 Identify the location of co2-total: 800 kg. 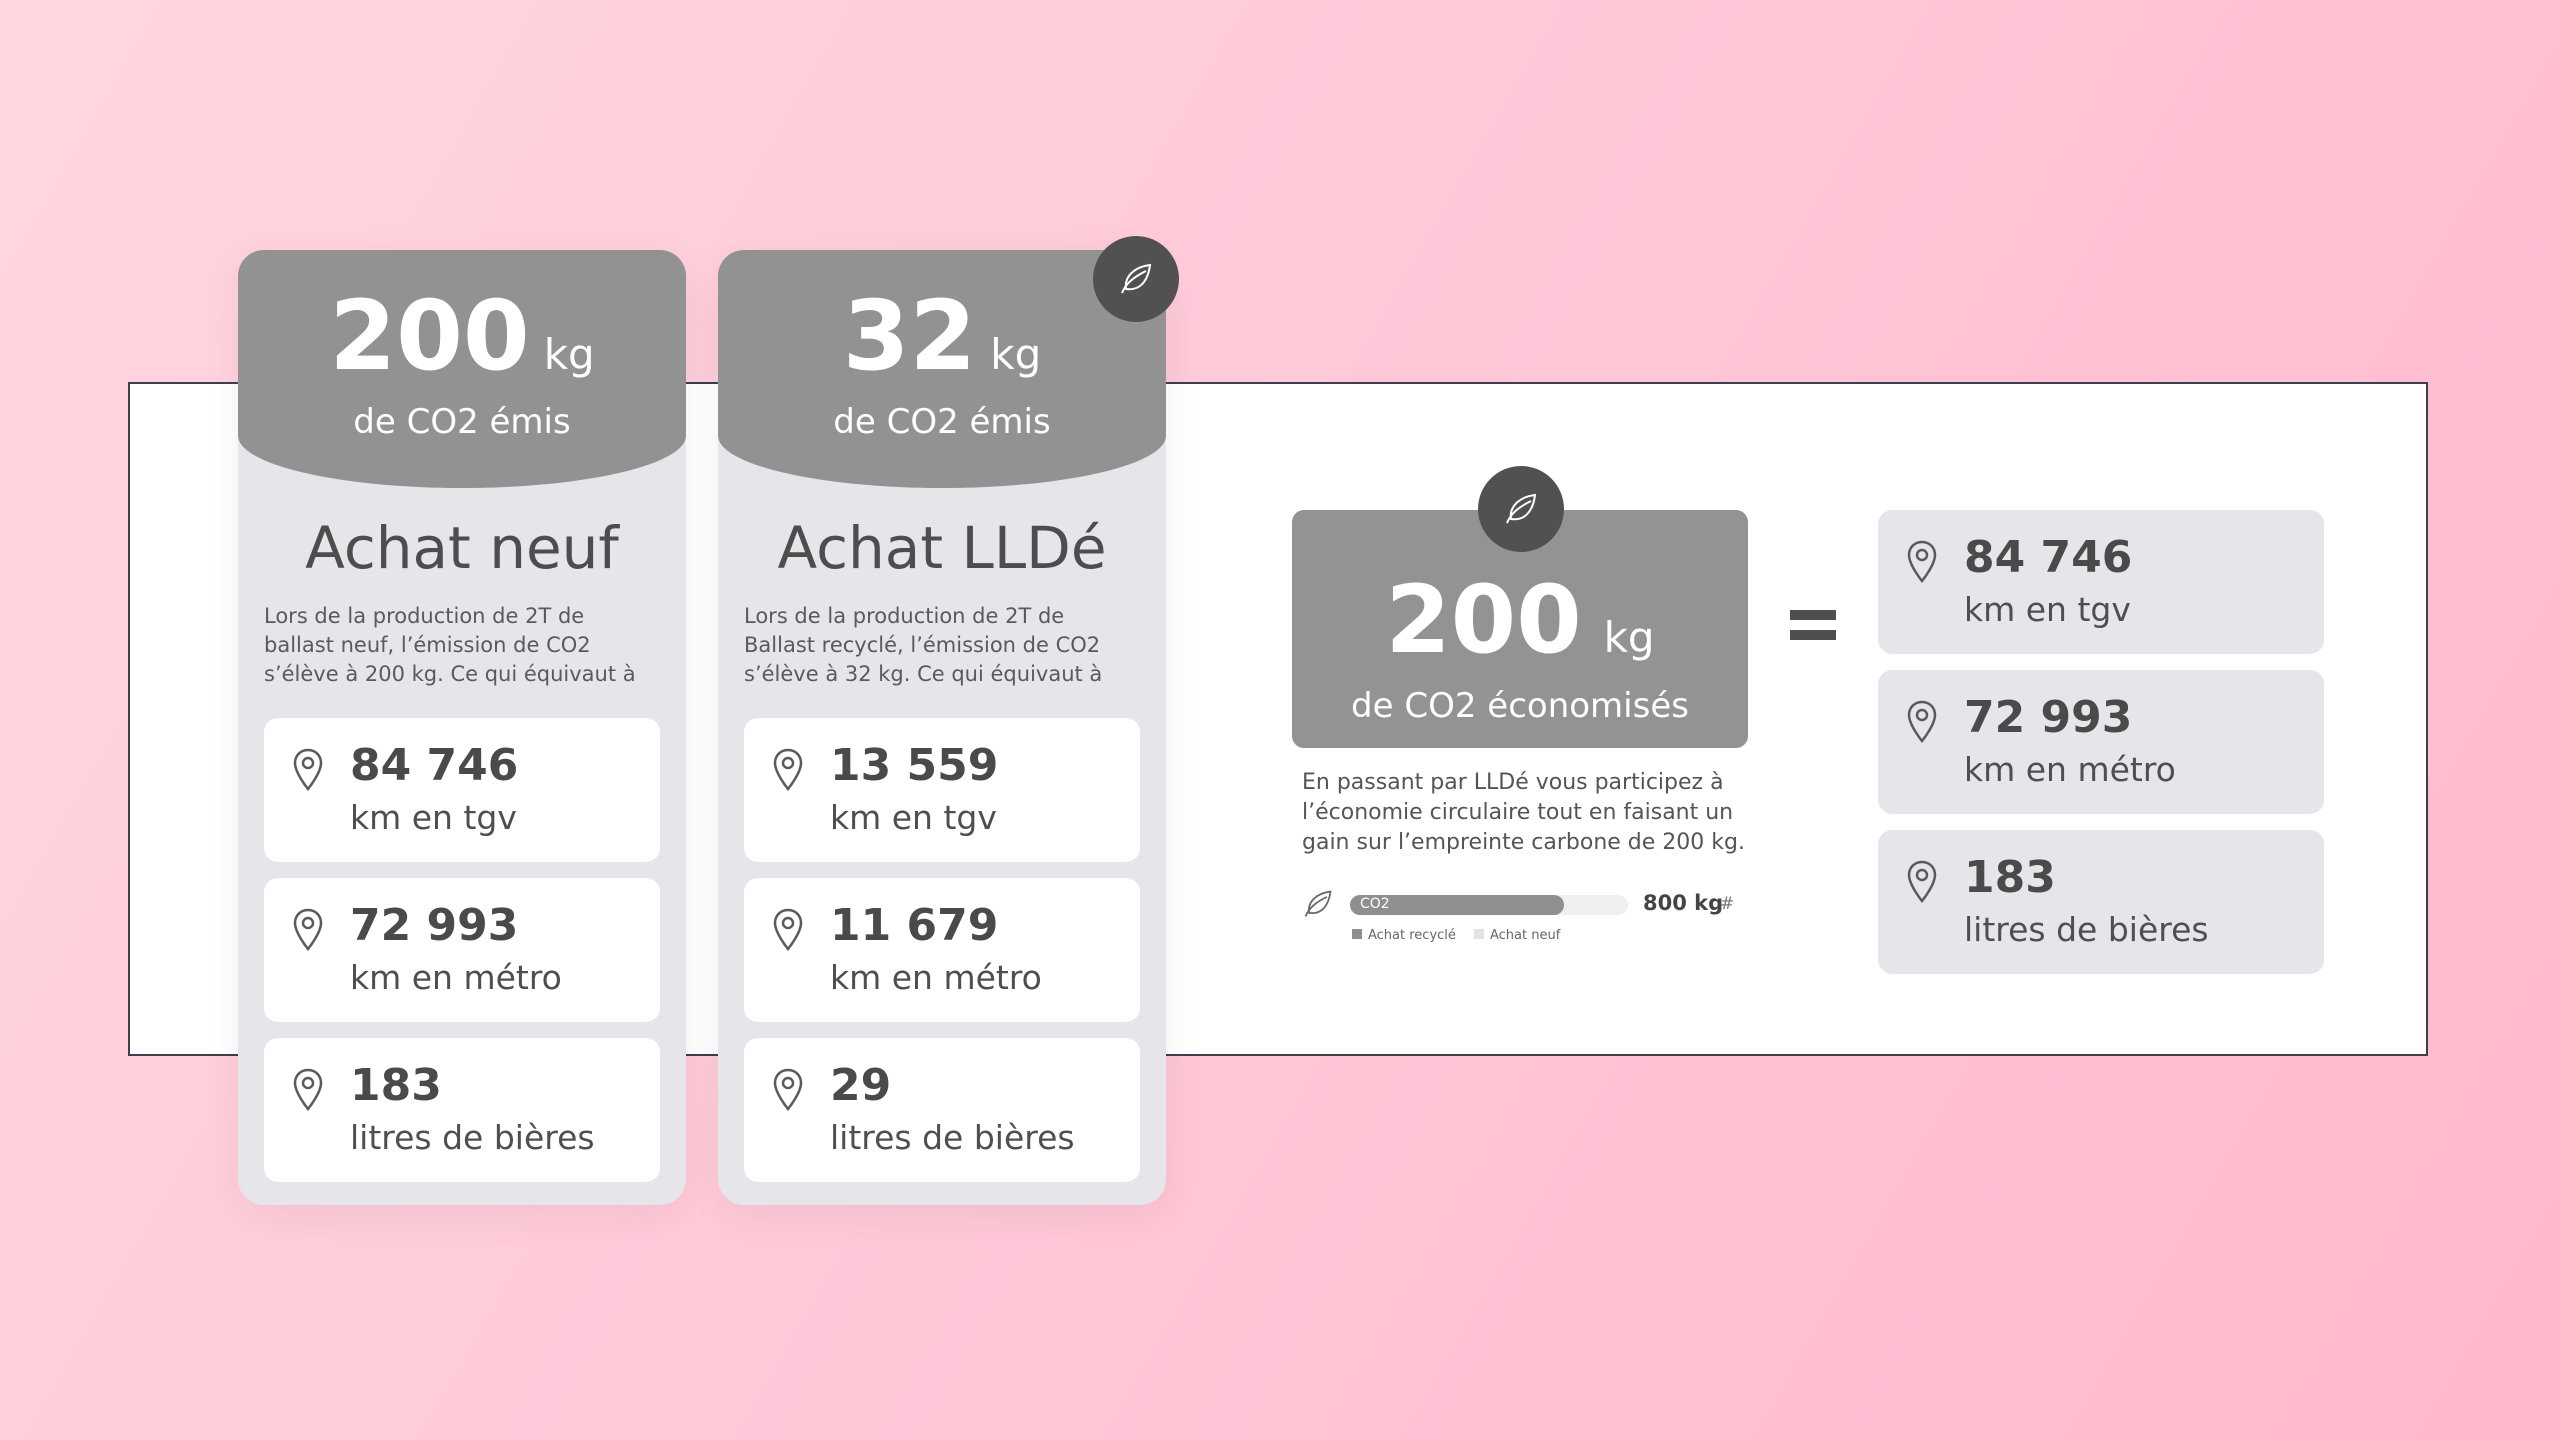
(1683, 903).